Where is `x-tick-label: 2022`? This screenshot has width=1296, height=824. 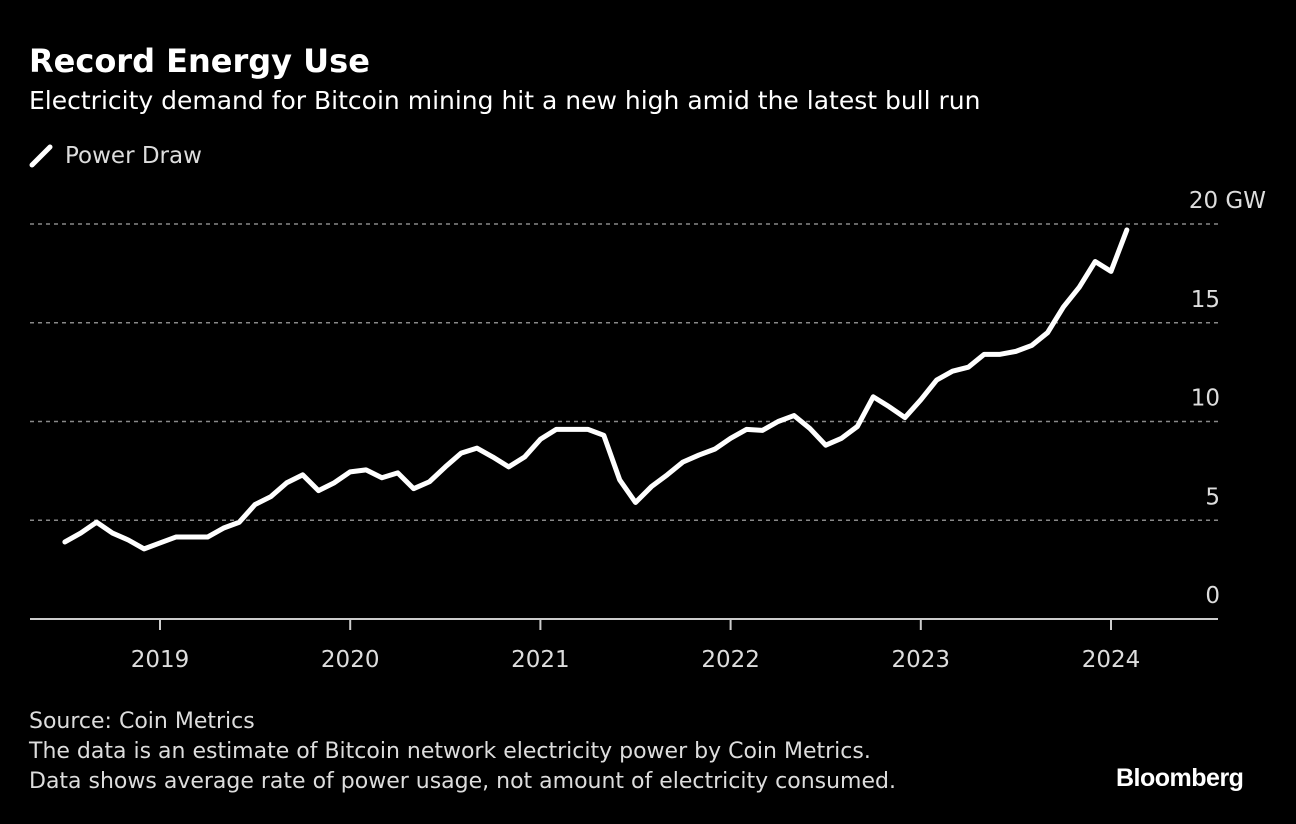 x-tick-label: 2022 is located at coordinates (730, 660).